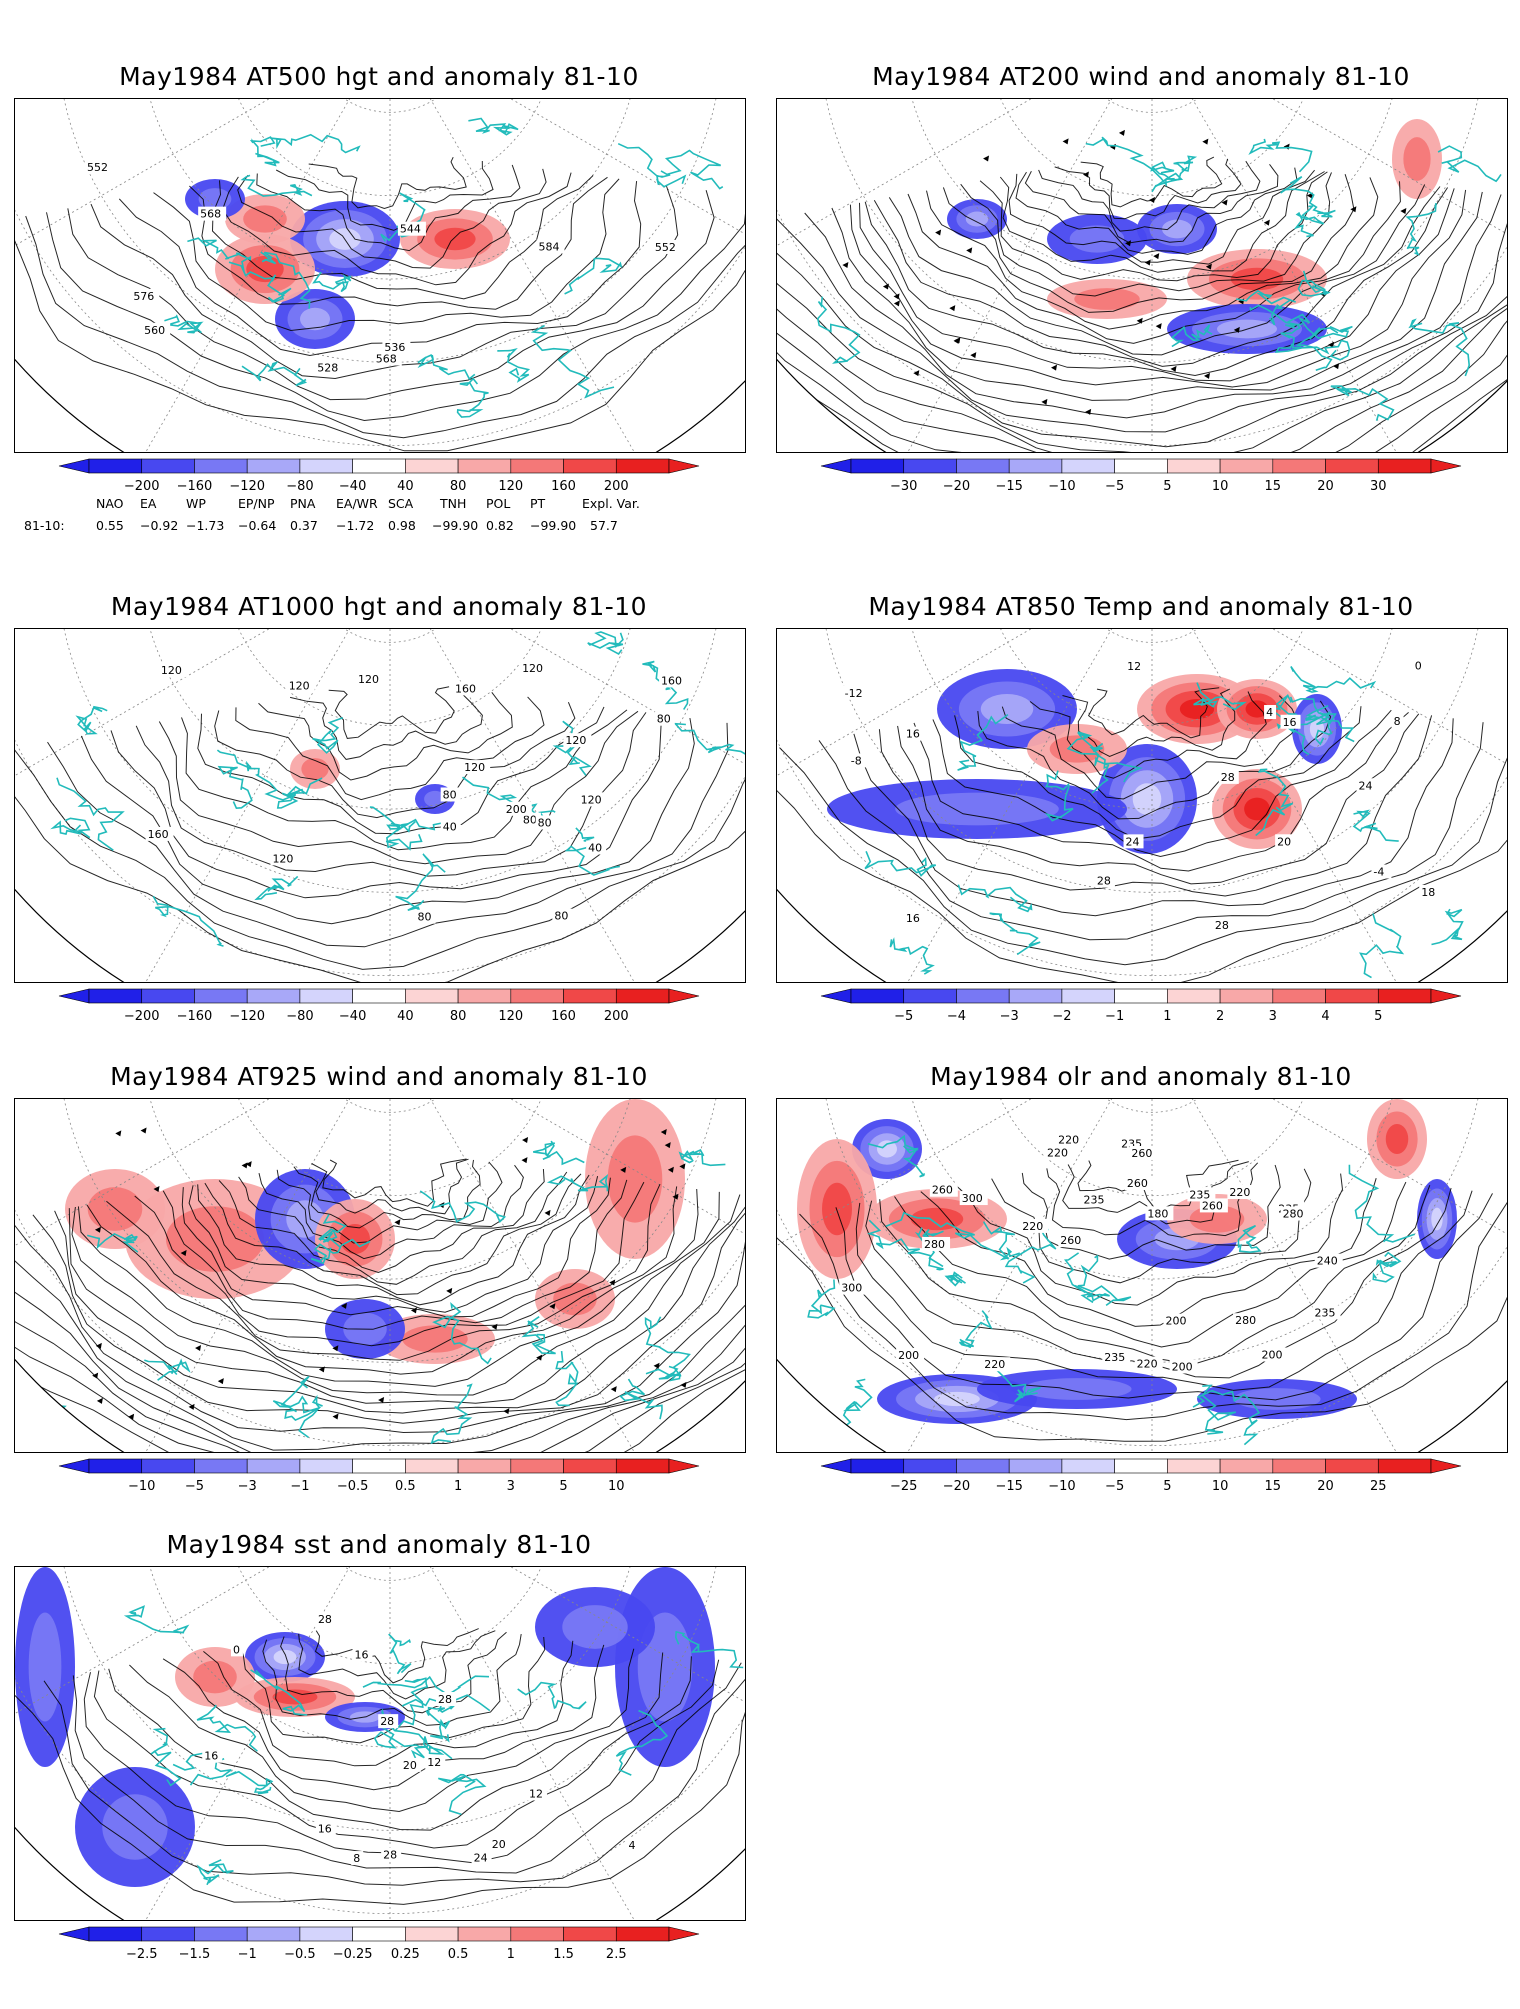  What do you see at coordinates (1366, 785) in the screenshot?
I see `contour-label: 24` at bounding box center [1366, 785].